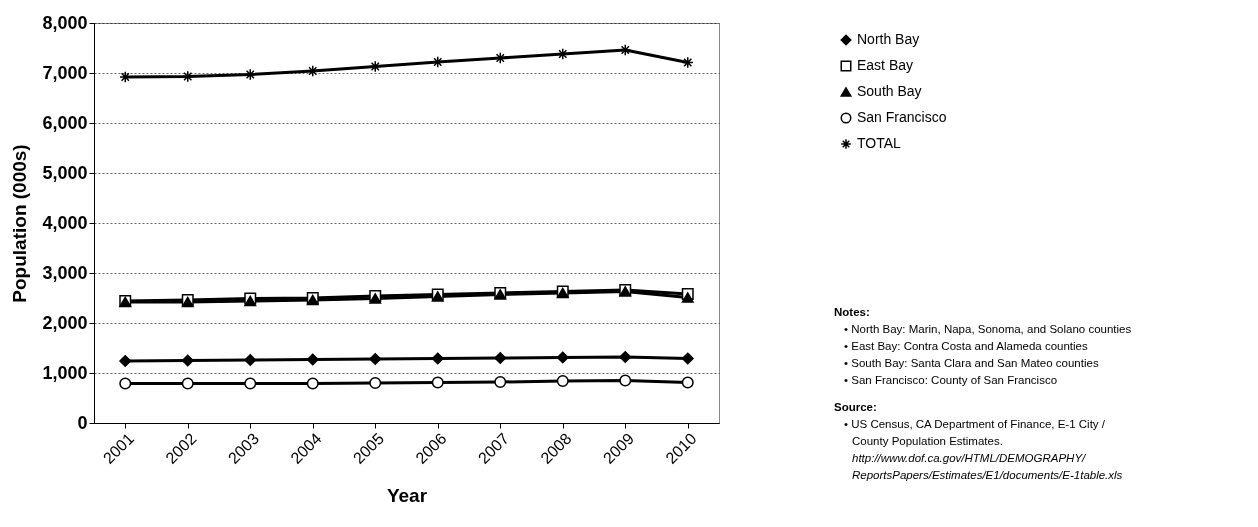 This screenshot has width=1258, height=527. Describe the element at coordinates (20, 223) in the screenshot. I see `y-axis-title: Population (000s)` at that location.